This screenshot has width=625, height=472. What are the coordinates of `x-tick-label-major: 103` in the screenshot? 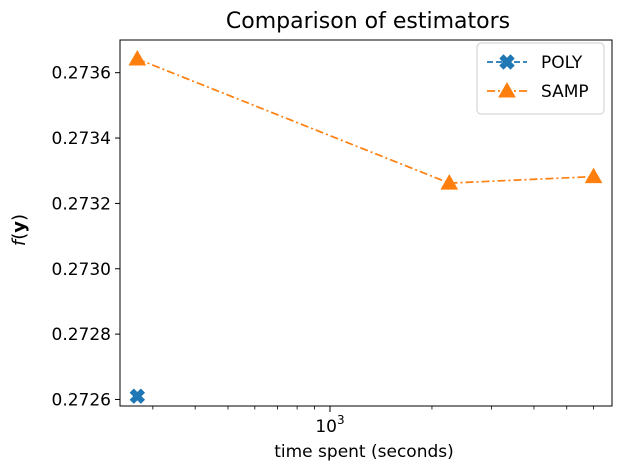 It's located at (329, 425).